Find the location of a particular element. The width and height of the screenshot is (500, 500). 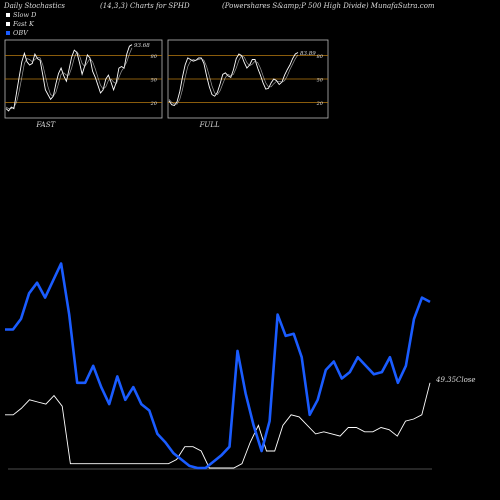

full-series-full-k is located at coordinates (233, 79).